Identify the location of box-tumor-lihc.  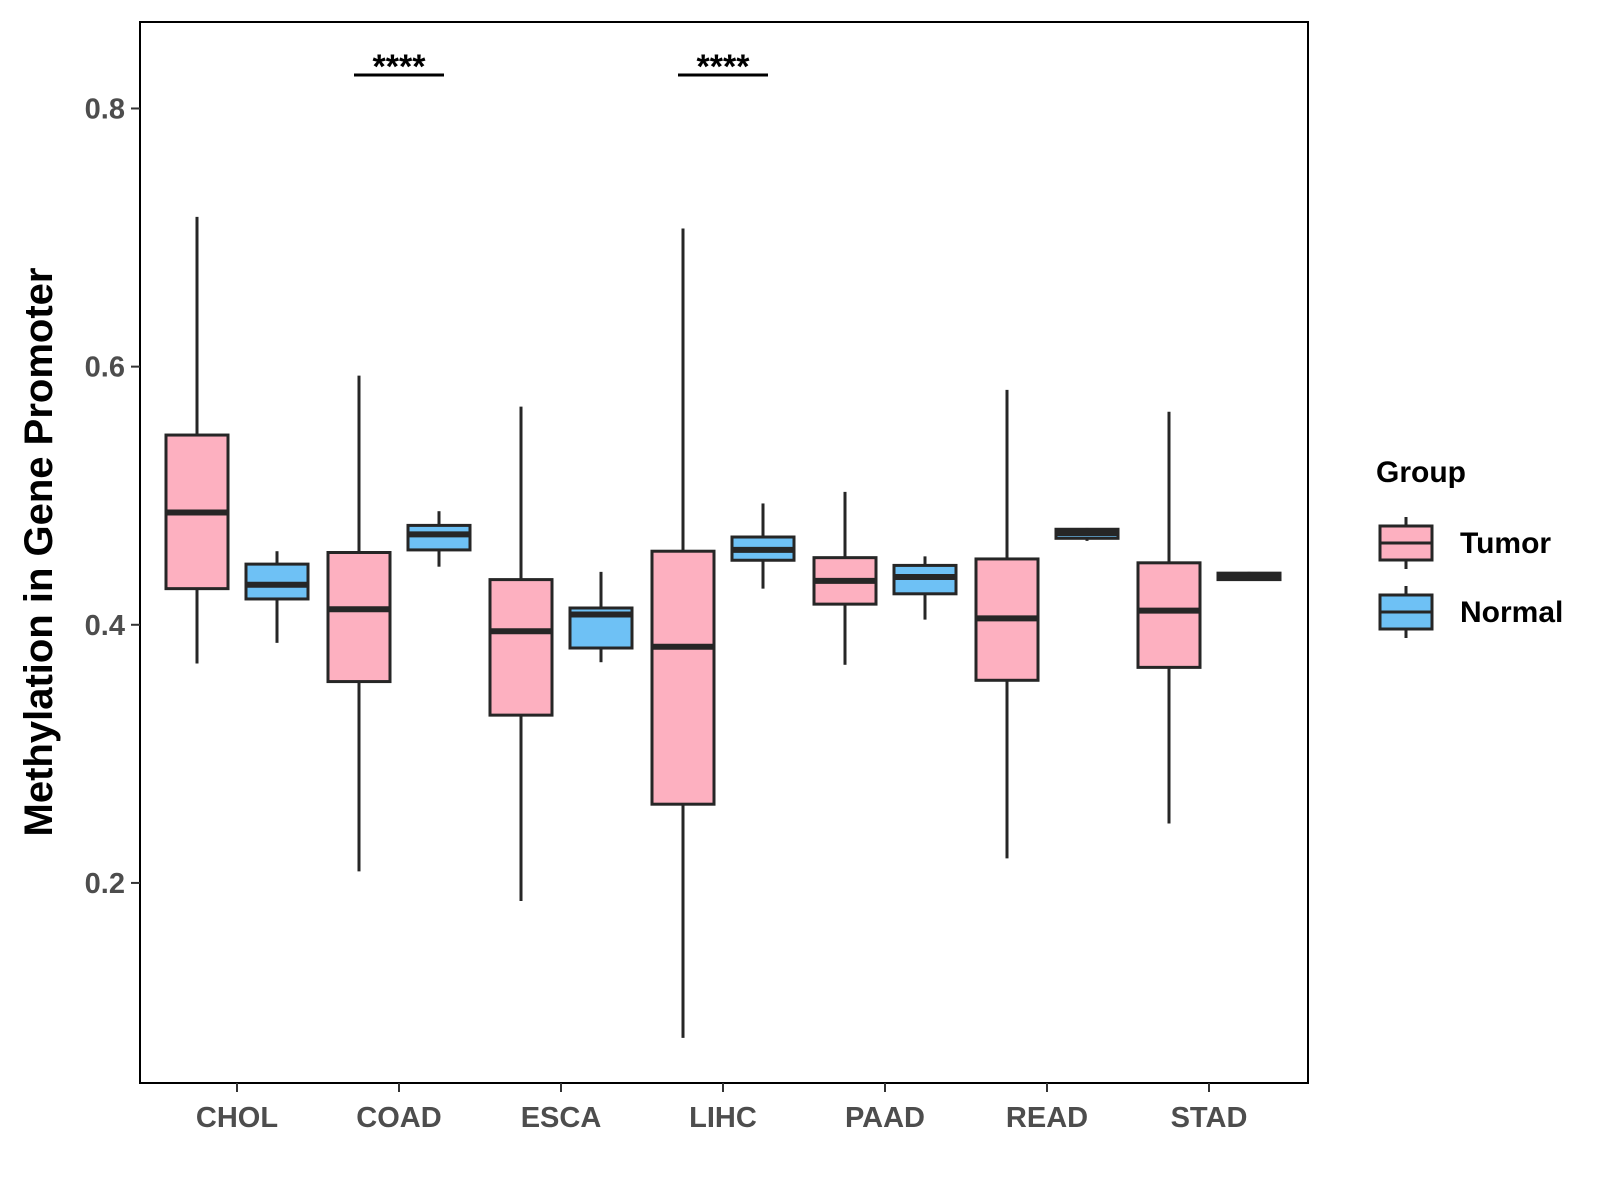
(683, 633).